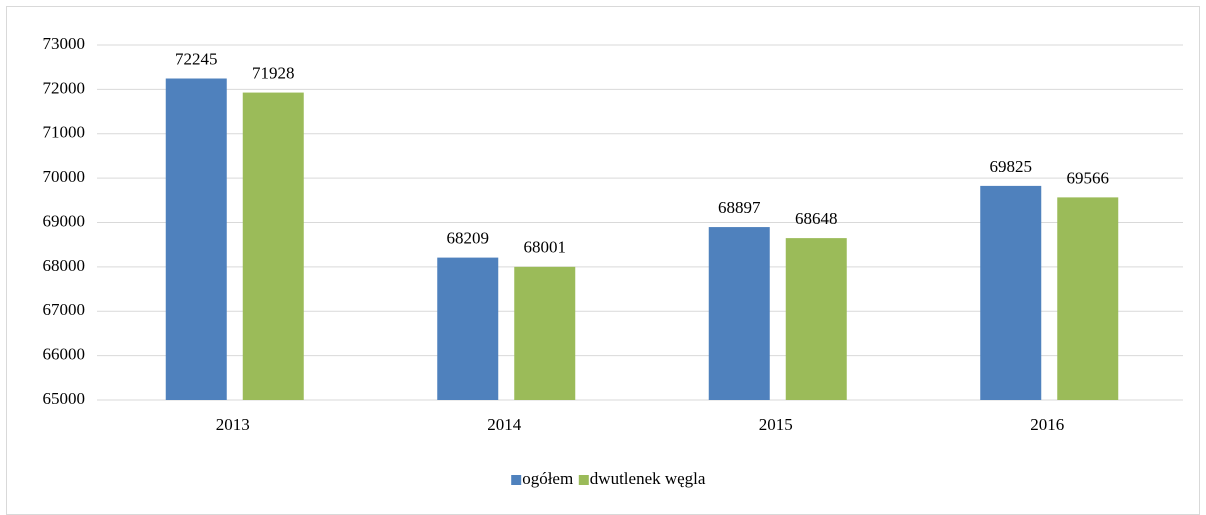 The height and width of the screenshot is (515, 1206). Describe the element at coordinates (64, 43) in the screenshot. I see `y-tick-label: 73000` at that location.